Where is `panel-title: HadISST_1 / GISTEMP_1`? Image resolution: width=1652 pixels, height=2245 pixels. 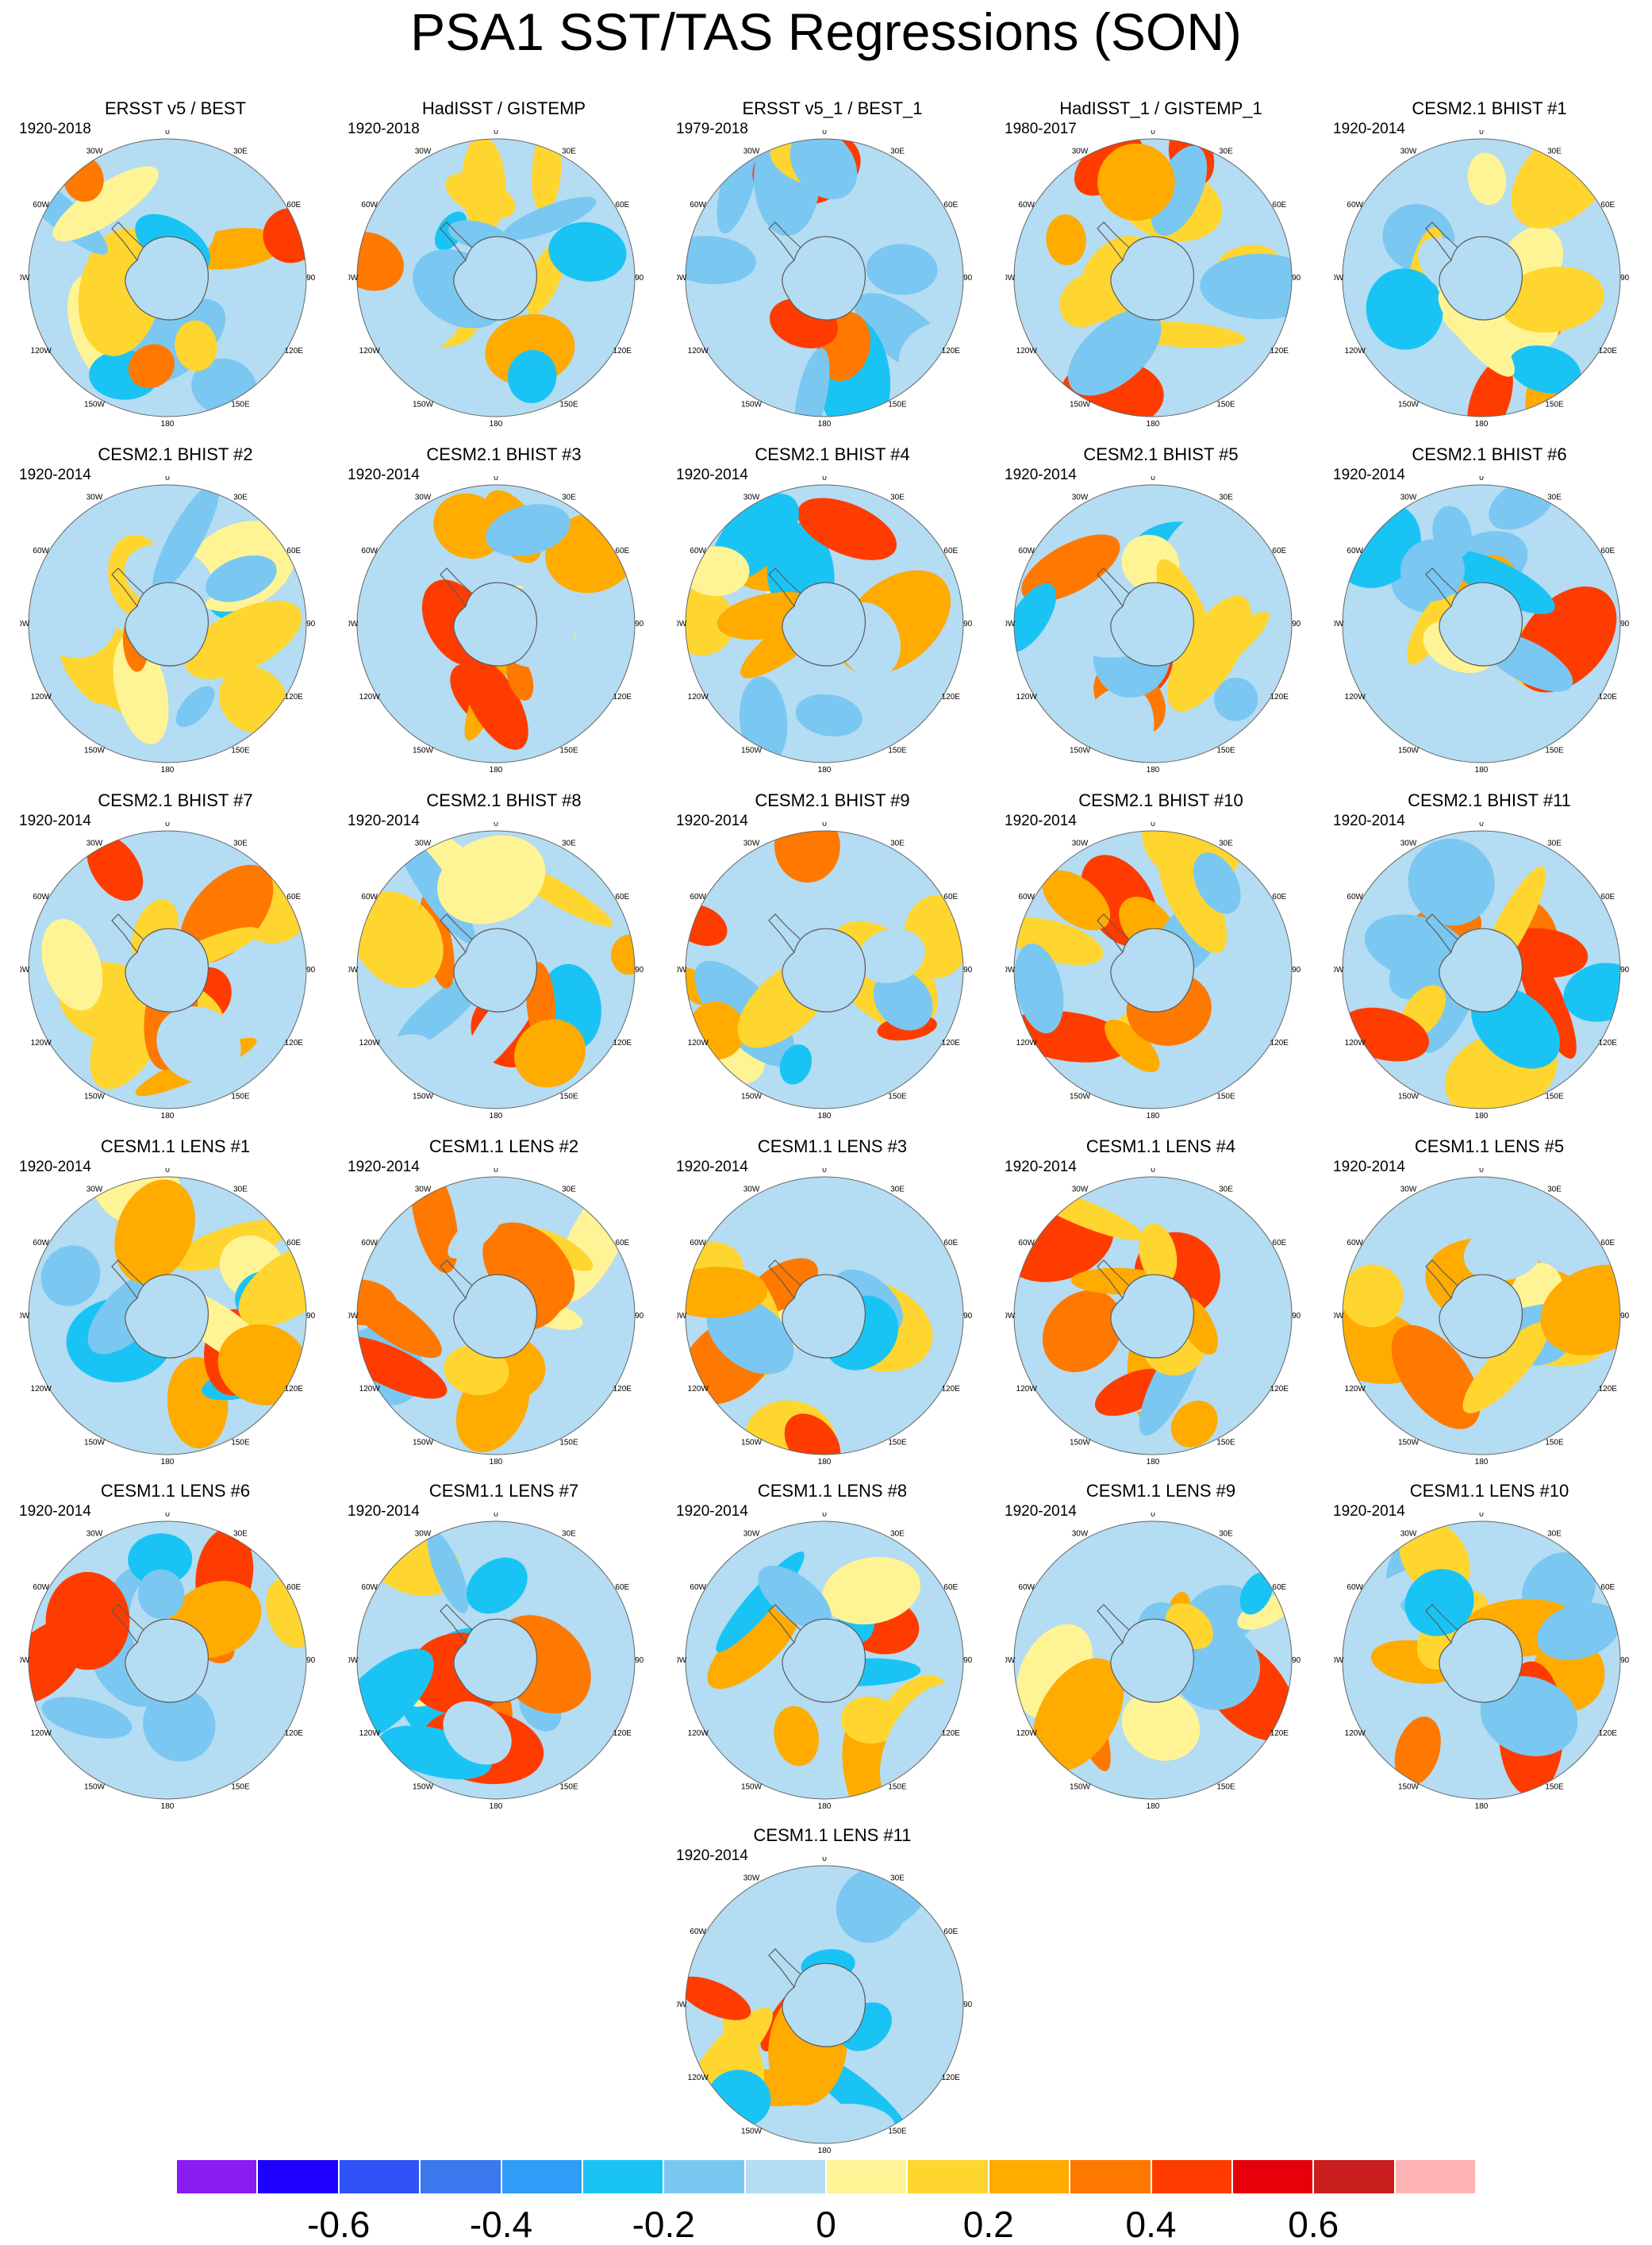 panel-title: HadISST_1 / GISTEMP_1 is located at coordinates (1160, 108).